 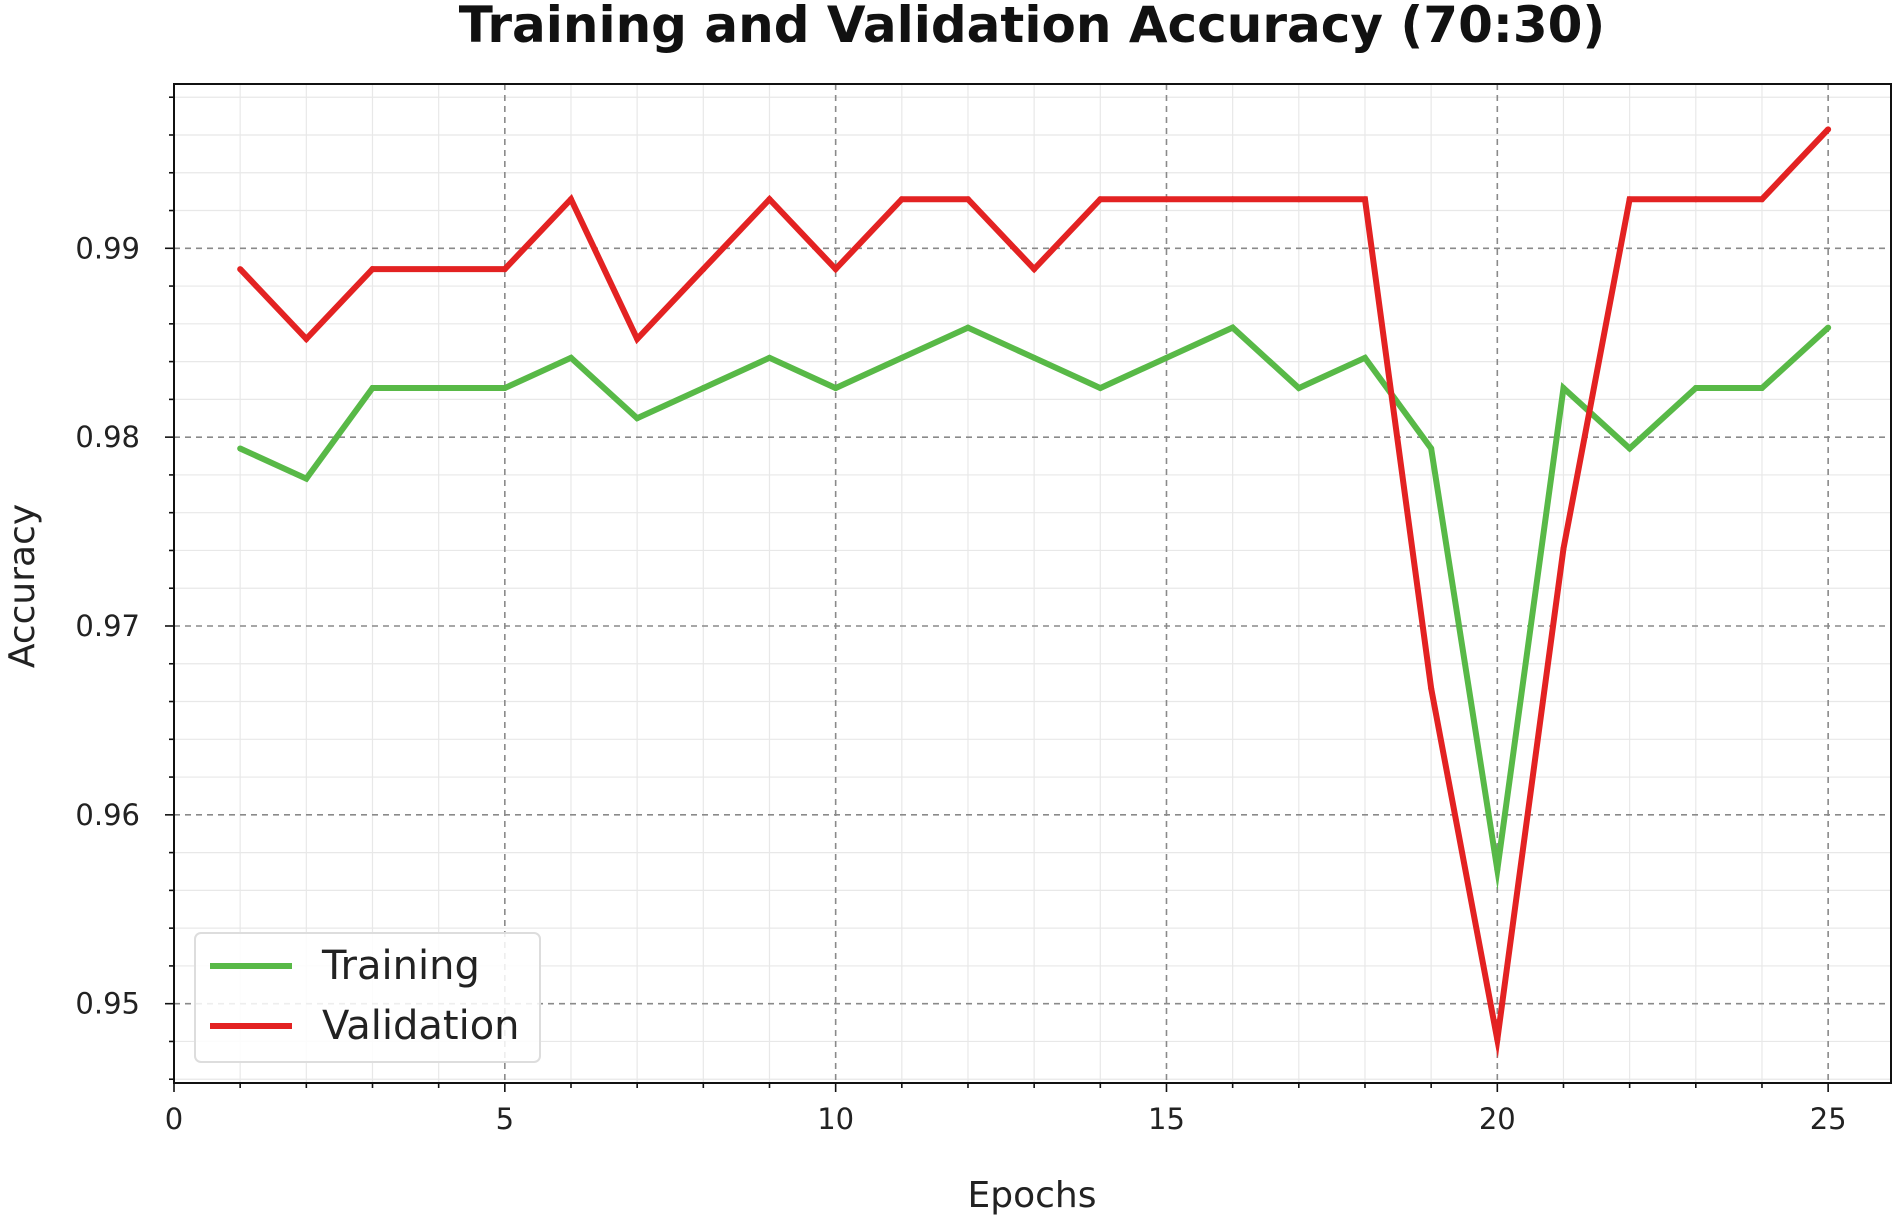 What do you see at coordinates (107, 1004) in the screenshot?
I see `y-tick-label: 0.95` at bounding box center [107, 1004].